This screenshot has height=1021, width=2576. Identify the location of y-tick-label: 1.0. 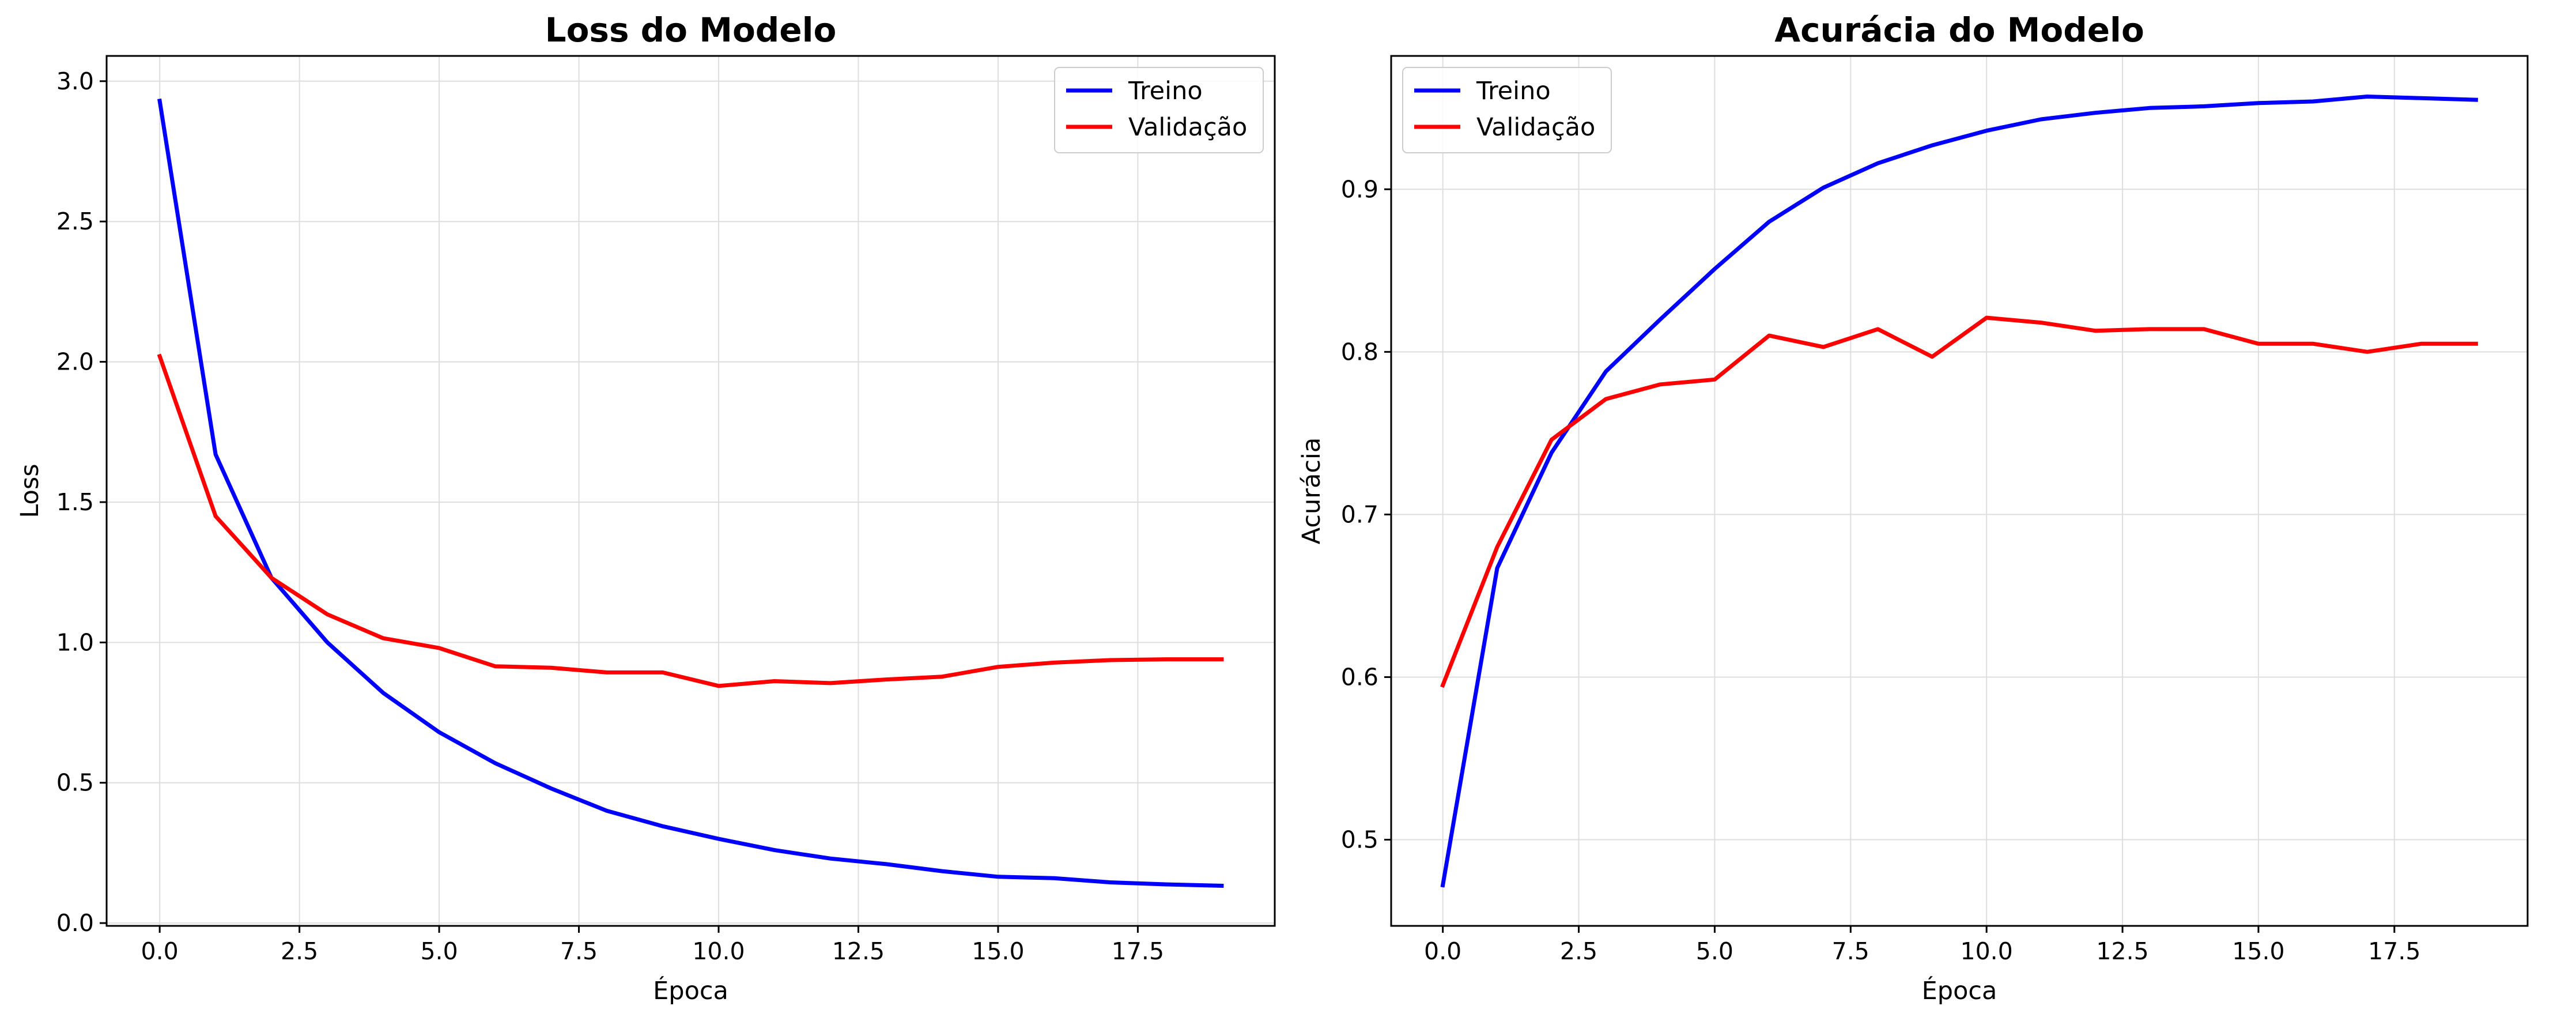
(75, 642).